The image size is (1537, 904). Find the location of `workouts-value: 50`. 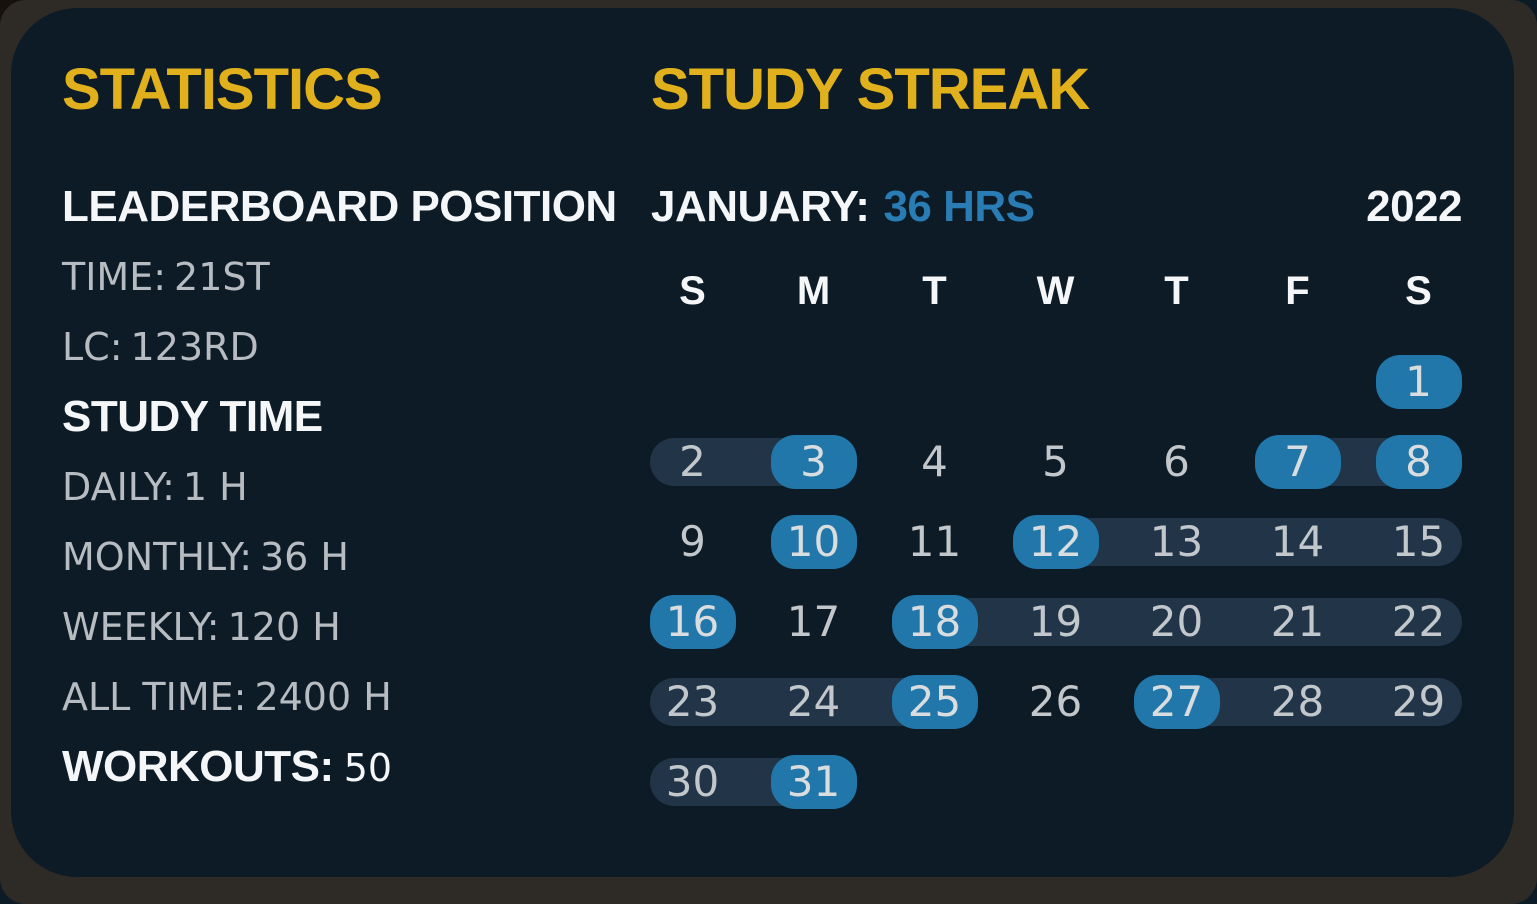

workouts-value: 50 is located at coordinates (368, 768).